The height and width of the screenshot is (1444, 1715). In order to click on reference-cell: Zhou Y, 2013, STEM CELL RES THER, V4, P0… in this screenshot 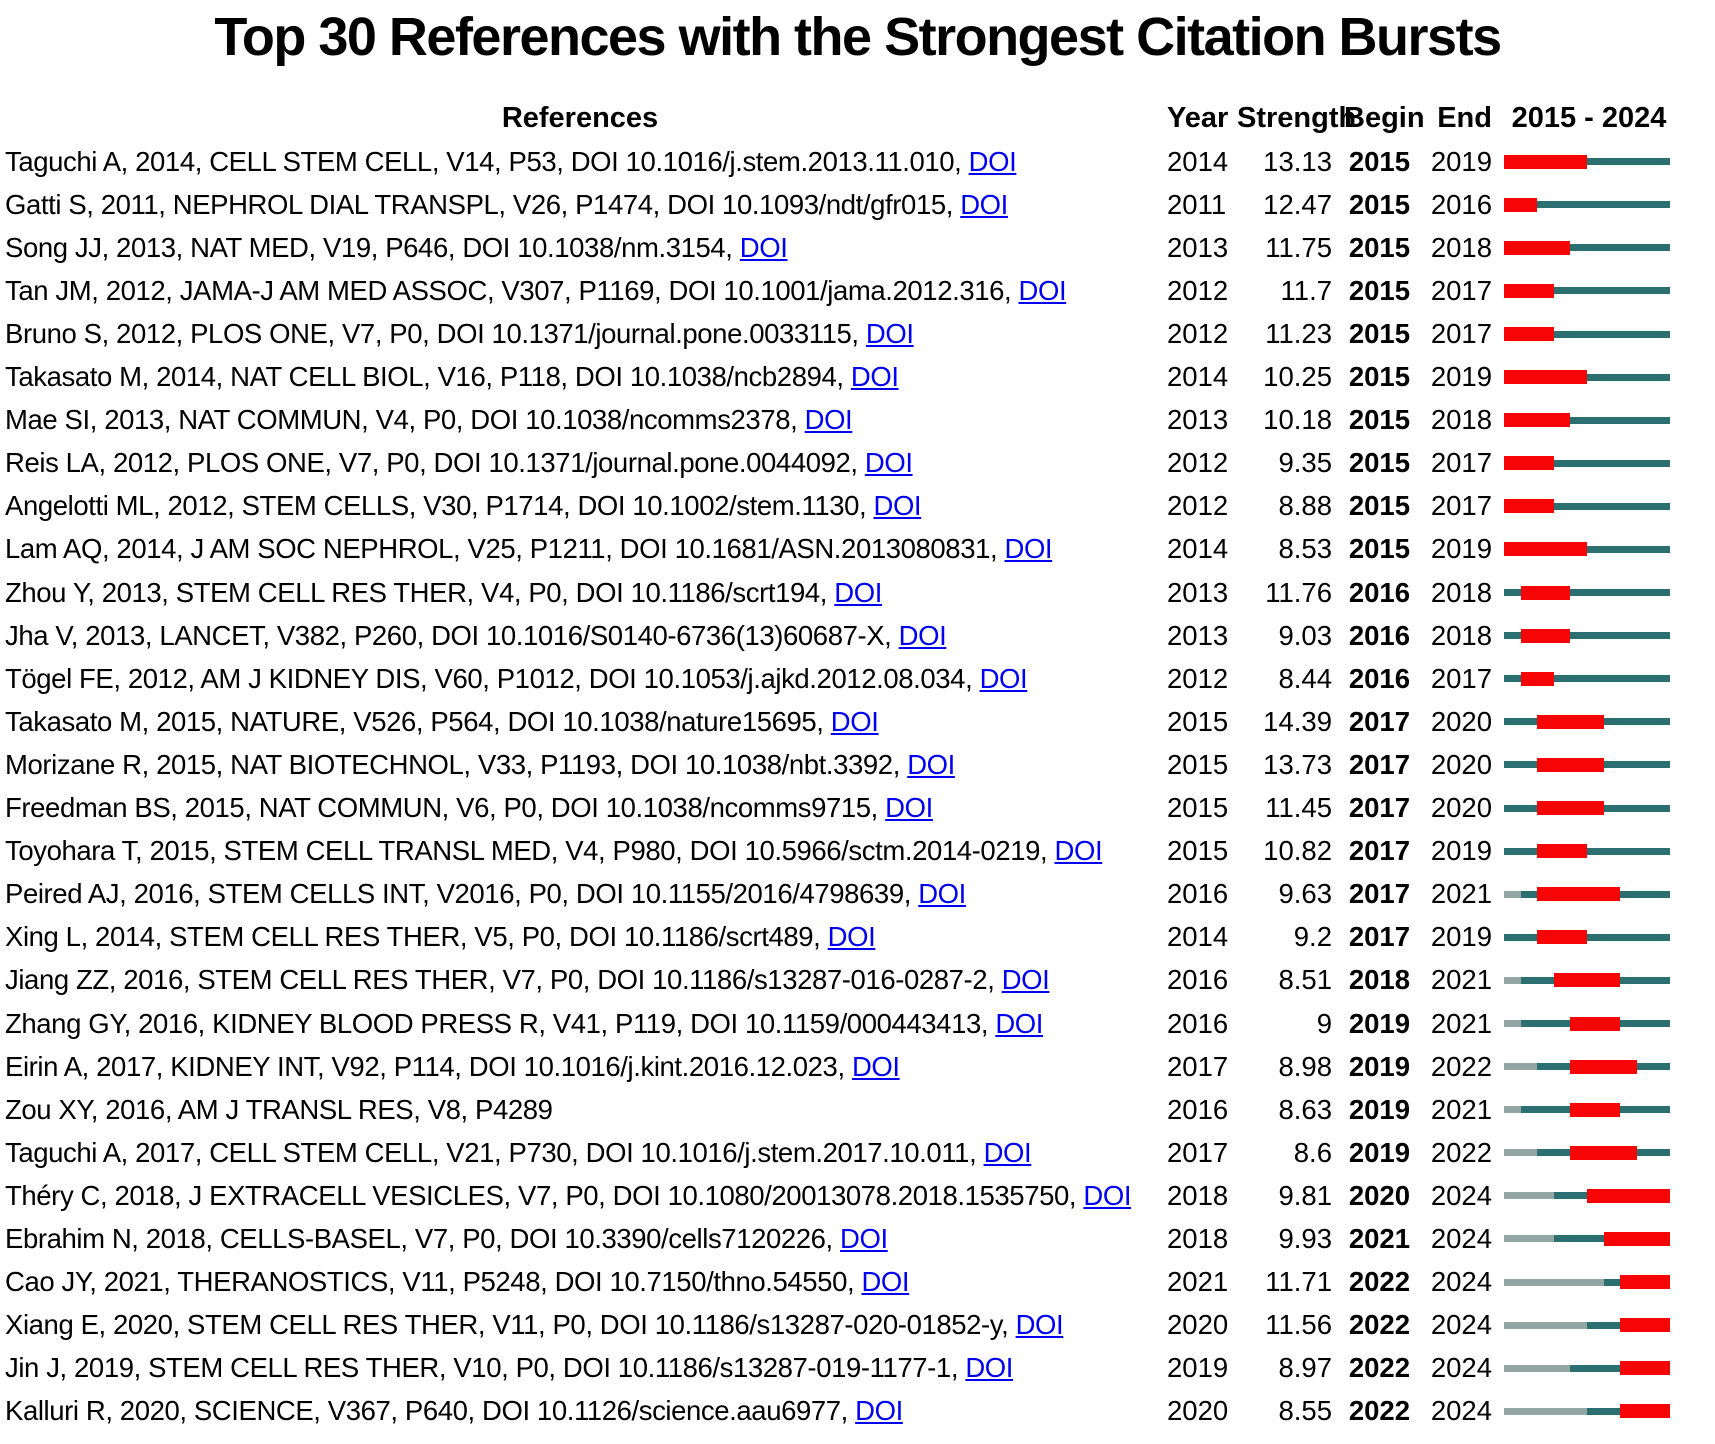, I will do `click(580, 593)`.